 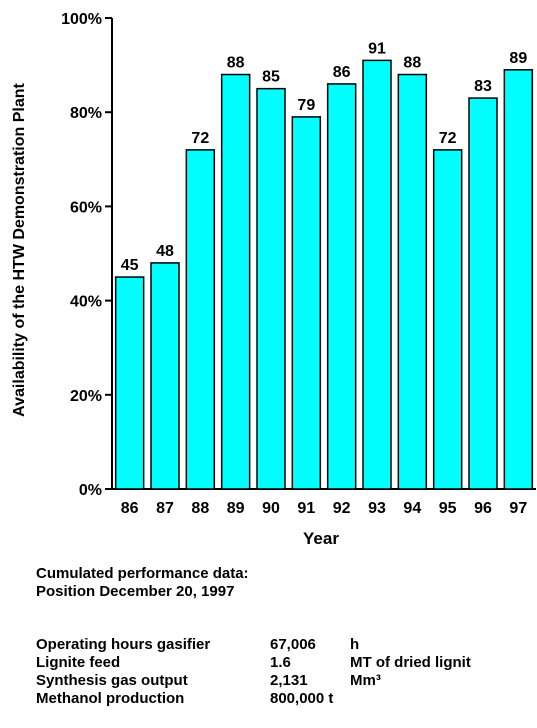 What do you see at coordinates (86, 113) in the screenshot?
I see `y-tick-label: 80%` at bounding box center [86, 113].